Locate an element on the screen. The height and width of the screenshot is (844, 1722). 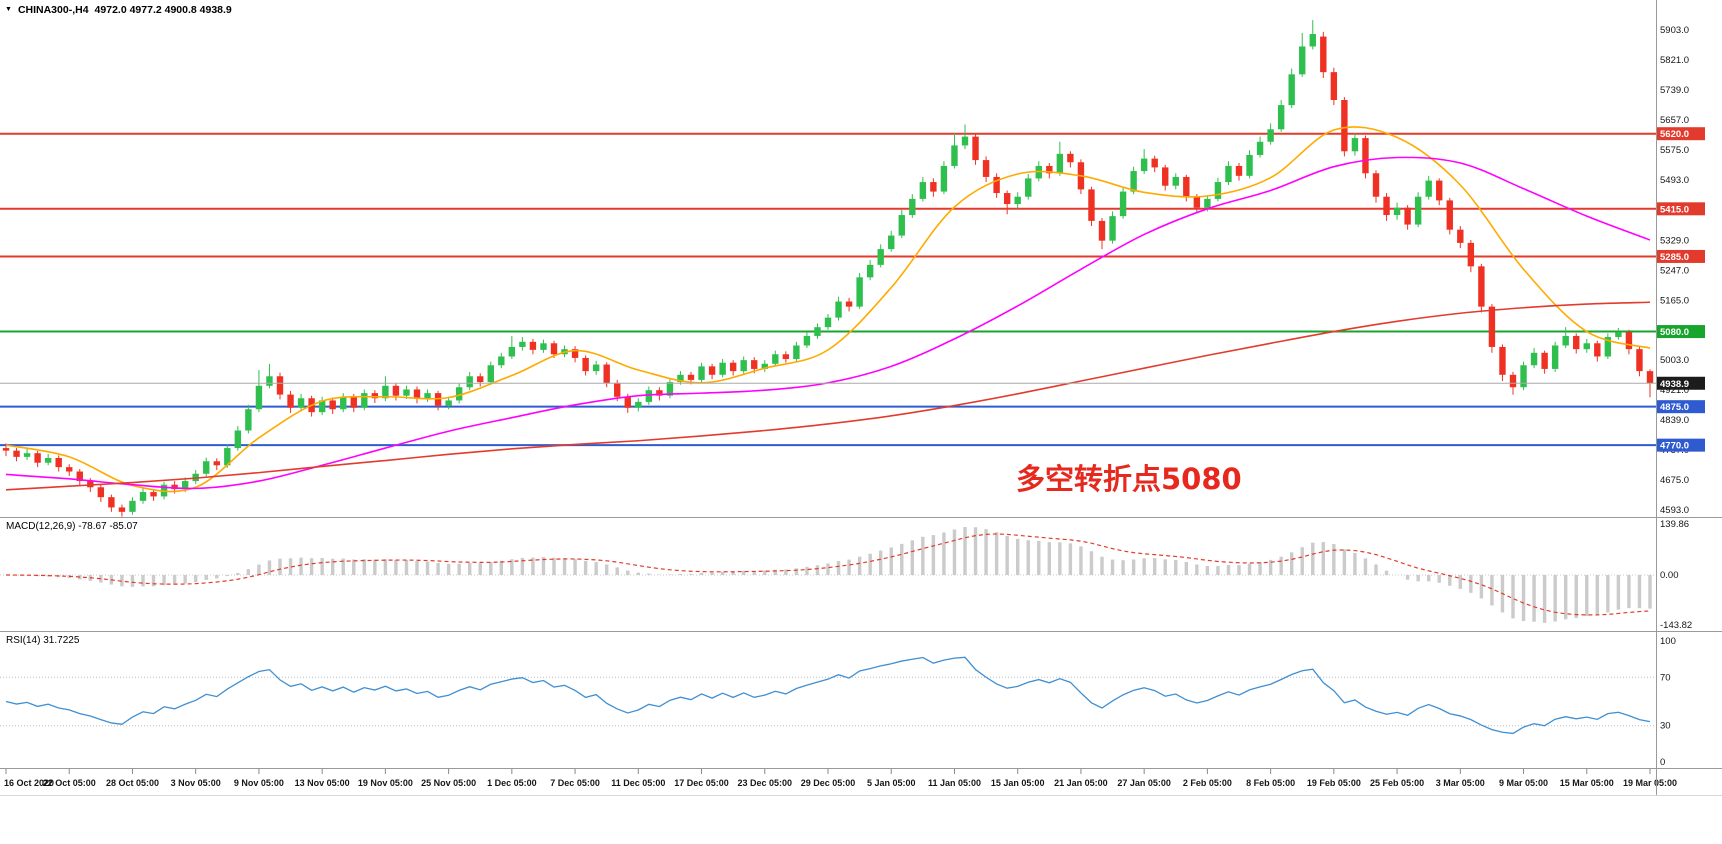
svg-text: 1 Dec 05:00 is located at coordinates (512, 783).